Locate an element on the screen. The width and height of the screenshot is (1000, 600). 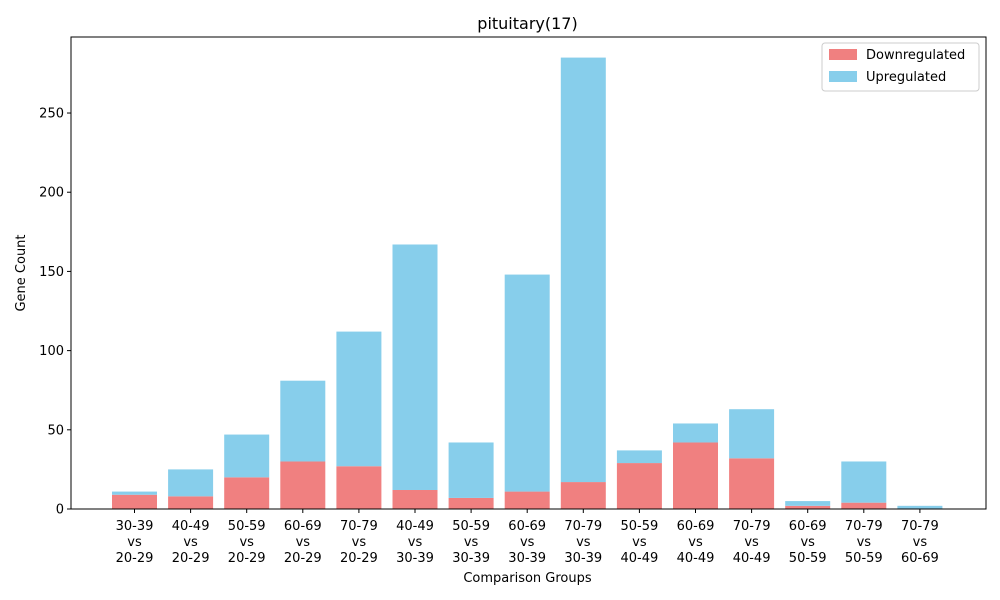
x-tick-label: 70-79 vs 20-29 is located at coordinates (359, 542).